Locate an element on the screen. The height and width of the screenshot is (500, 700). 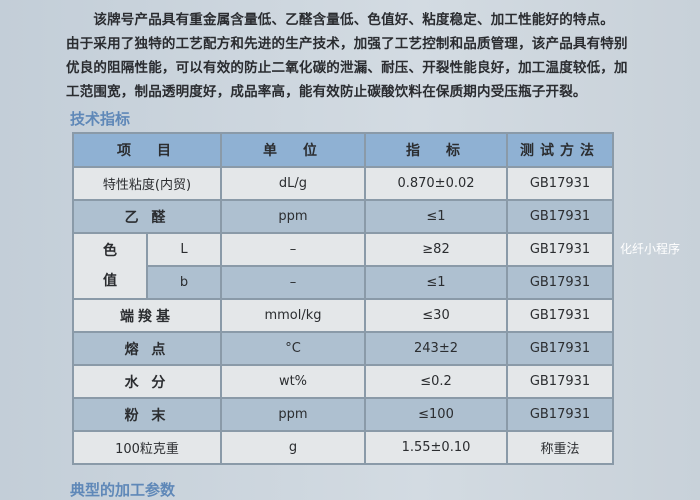
cell-spec: ≤30 is located at coordinates (436, 315).